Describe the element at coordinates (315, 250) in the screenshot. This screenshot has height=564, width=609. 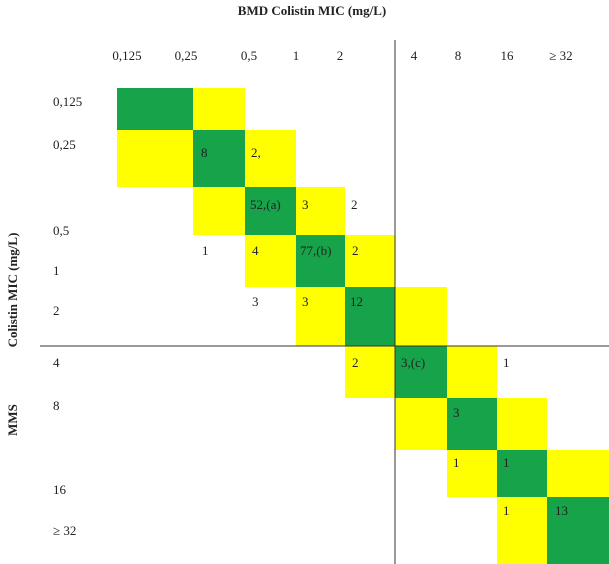
I see `cell-value: 77,(b)` at that location.